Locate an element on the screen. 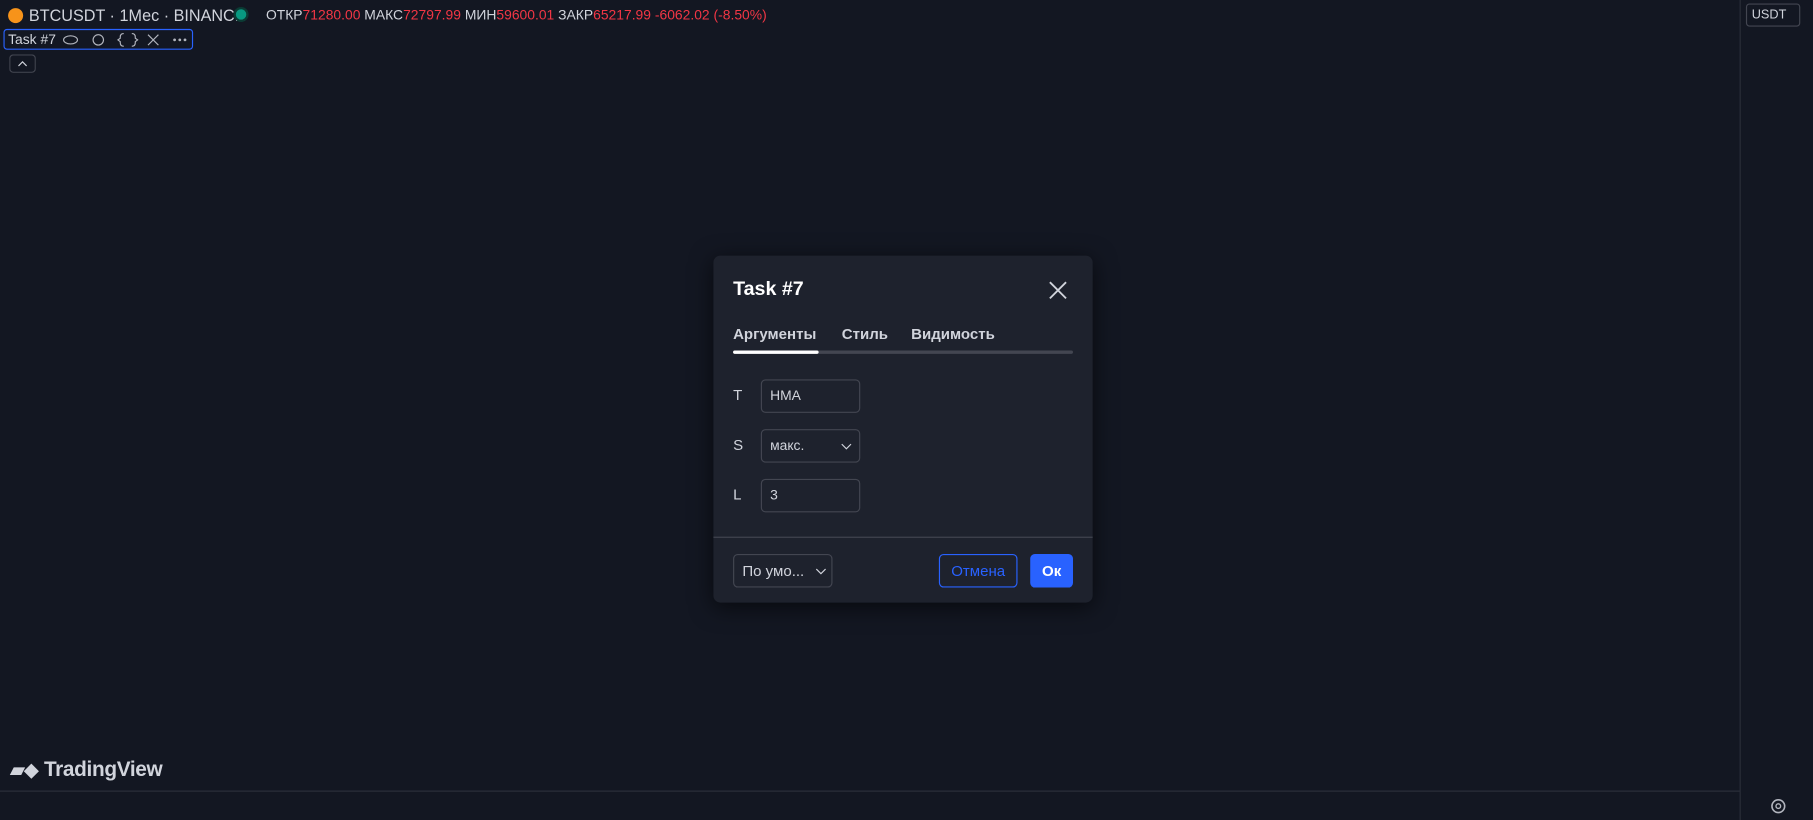 The image size is (1813, 820). collapse-frame is located at coordinates (22, 63).